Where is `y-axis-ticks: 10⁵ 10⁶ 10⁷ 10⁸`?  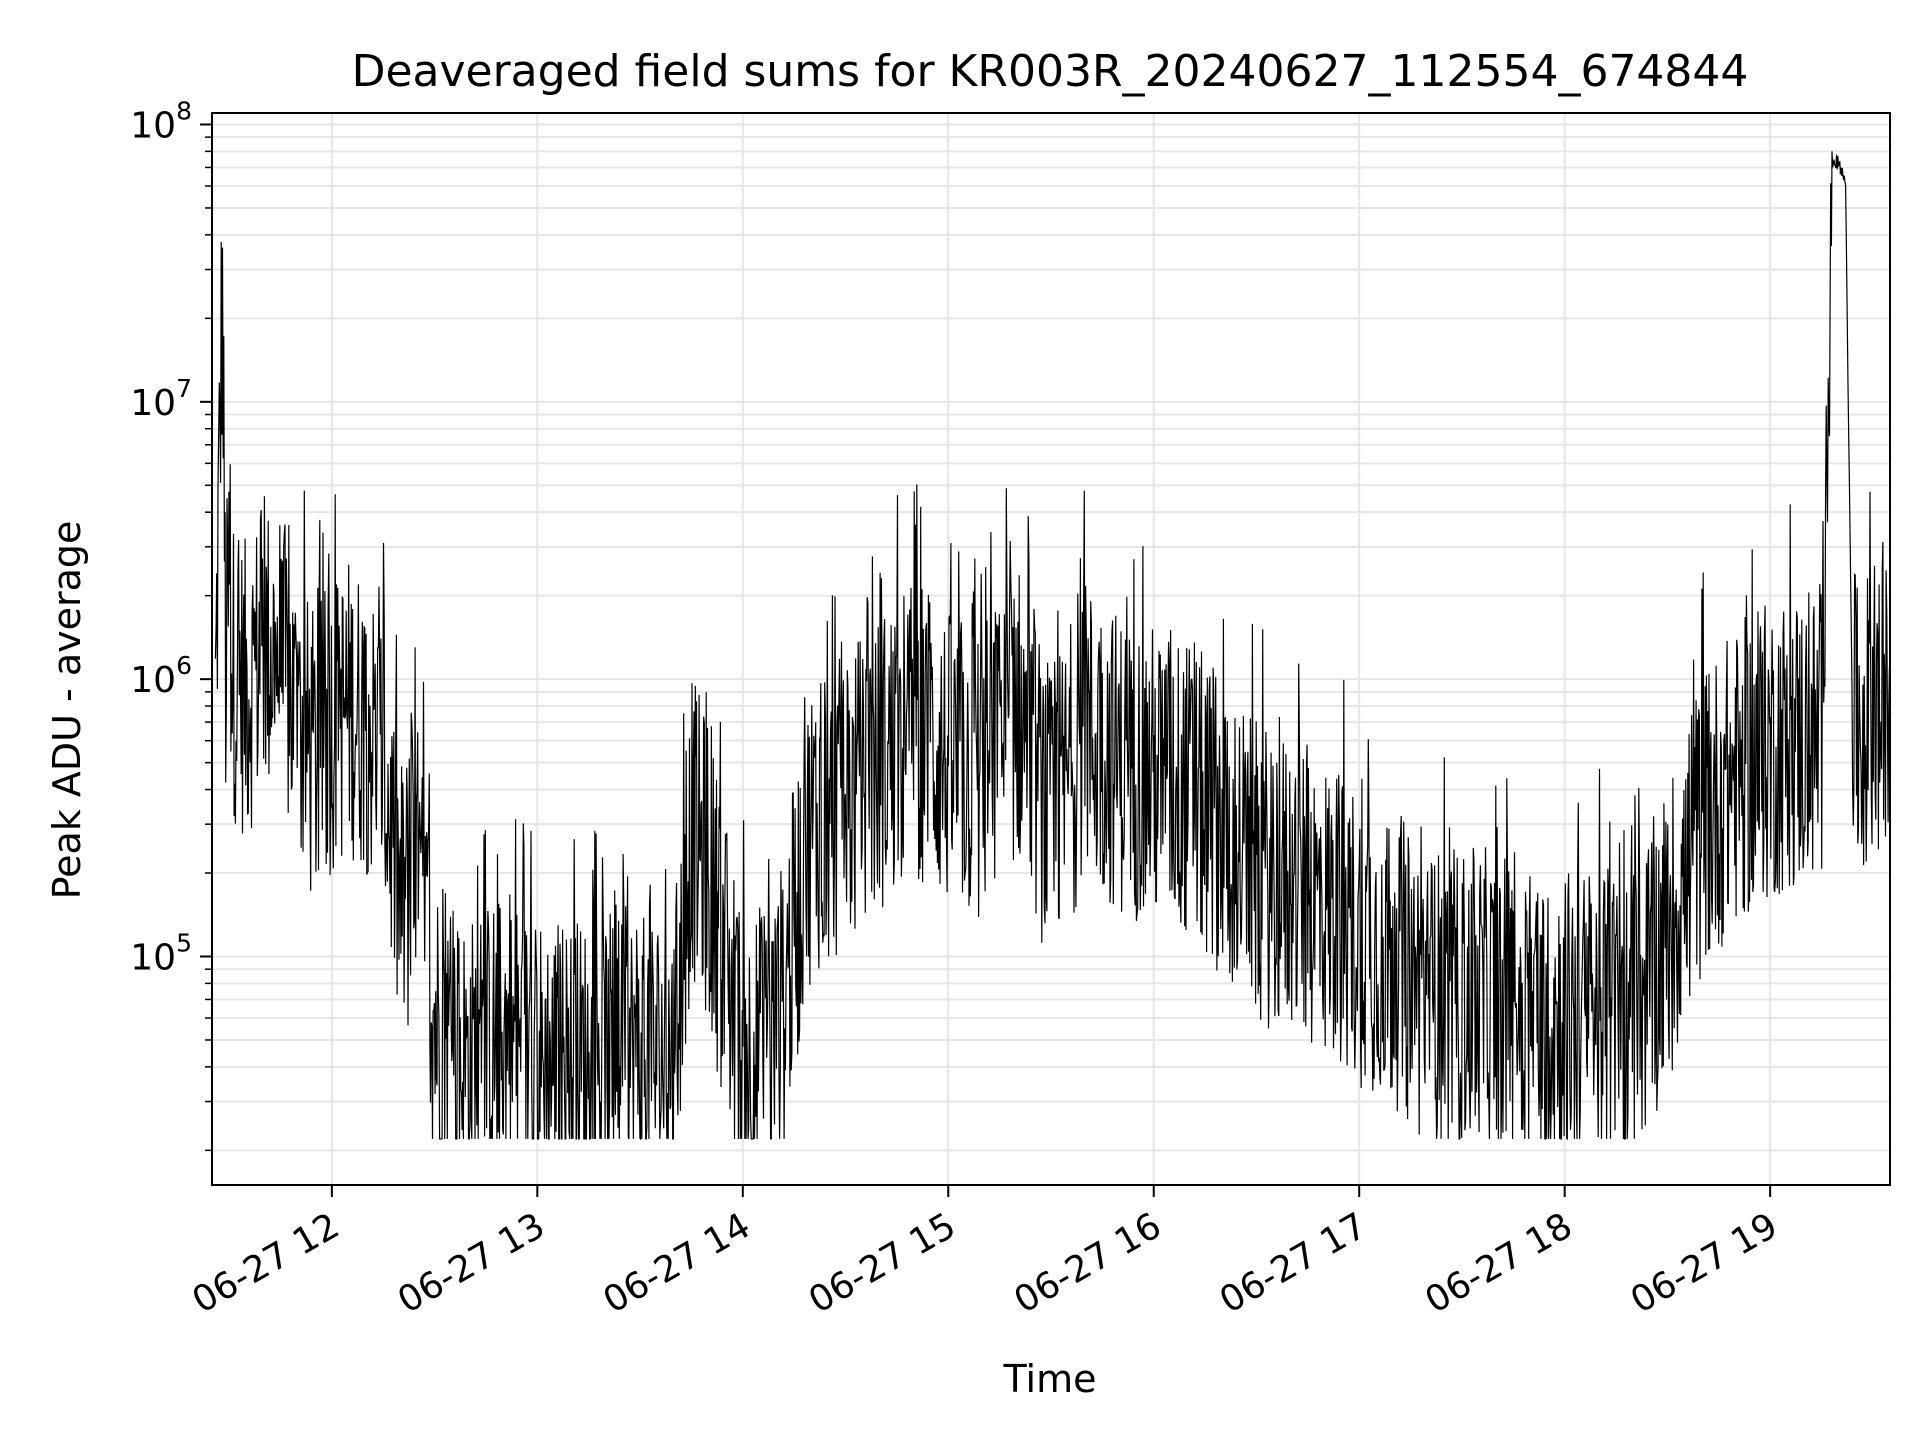 y-axis-ticks: 10⁵ 10⁶ 10⁷ 10⁸ is located at coordinates (171, 624).